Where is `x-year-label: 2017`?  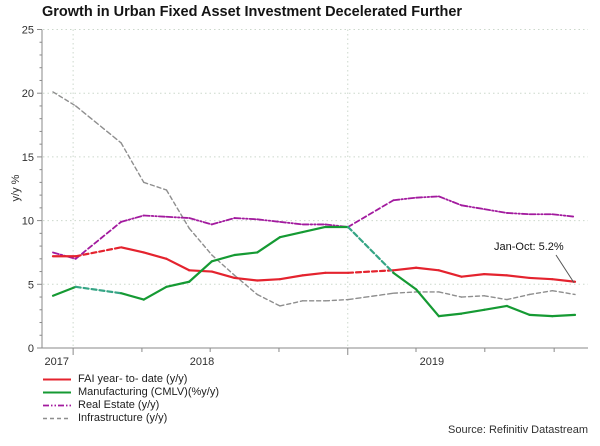 x-year-label: 2017 is located at coordinates (56, 362).